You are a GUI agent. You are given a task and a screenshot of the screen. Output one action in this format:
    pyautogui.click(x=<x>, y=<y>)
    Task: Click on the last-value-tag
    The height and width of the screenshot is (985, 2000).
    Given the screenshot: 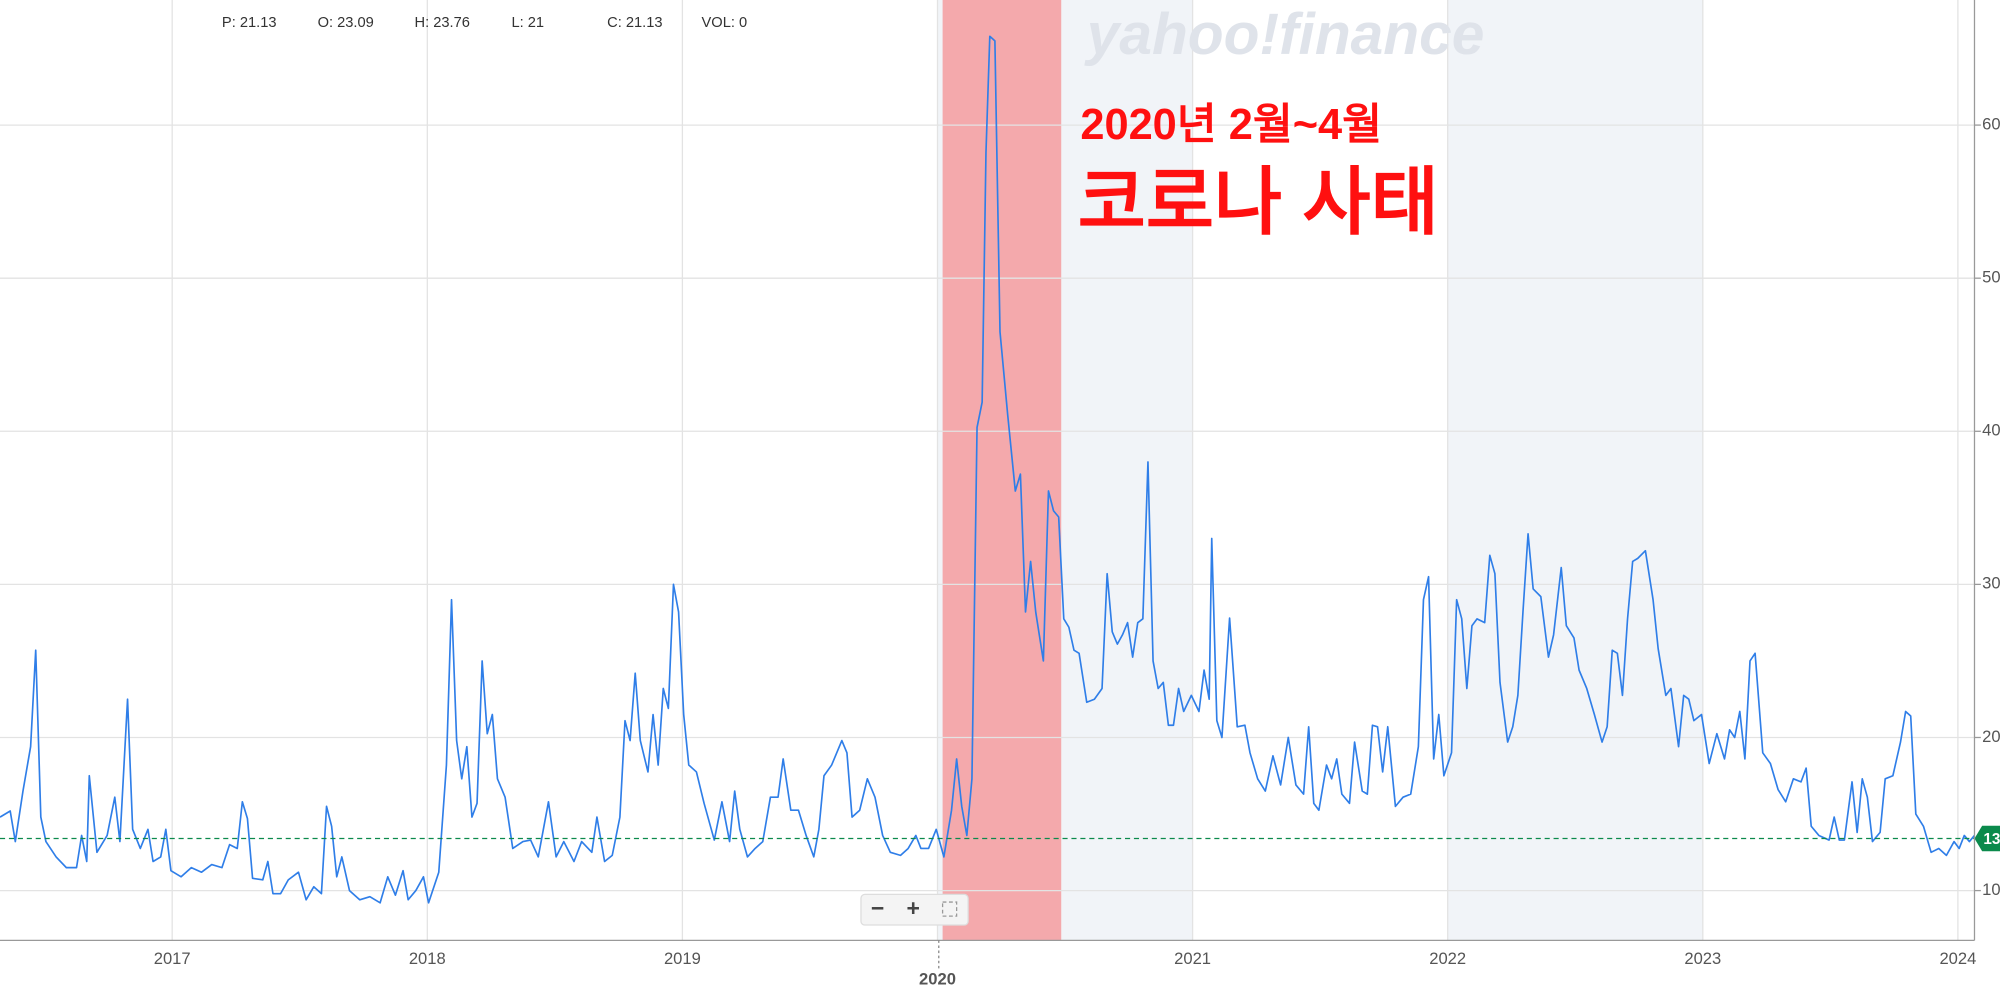 What is the action you would take?
    pyautogui.click(x=1987, y=838)
    